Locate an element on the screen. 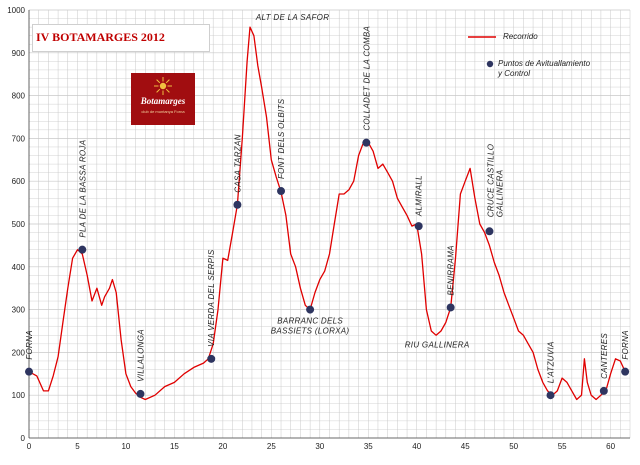  x-tick-label: 45 is located at coordinates (465, 446).